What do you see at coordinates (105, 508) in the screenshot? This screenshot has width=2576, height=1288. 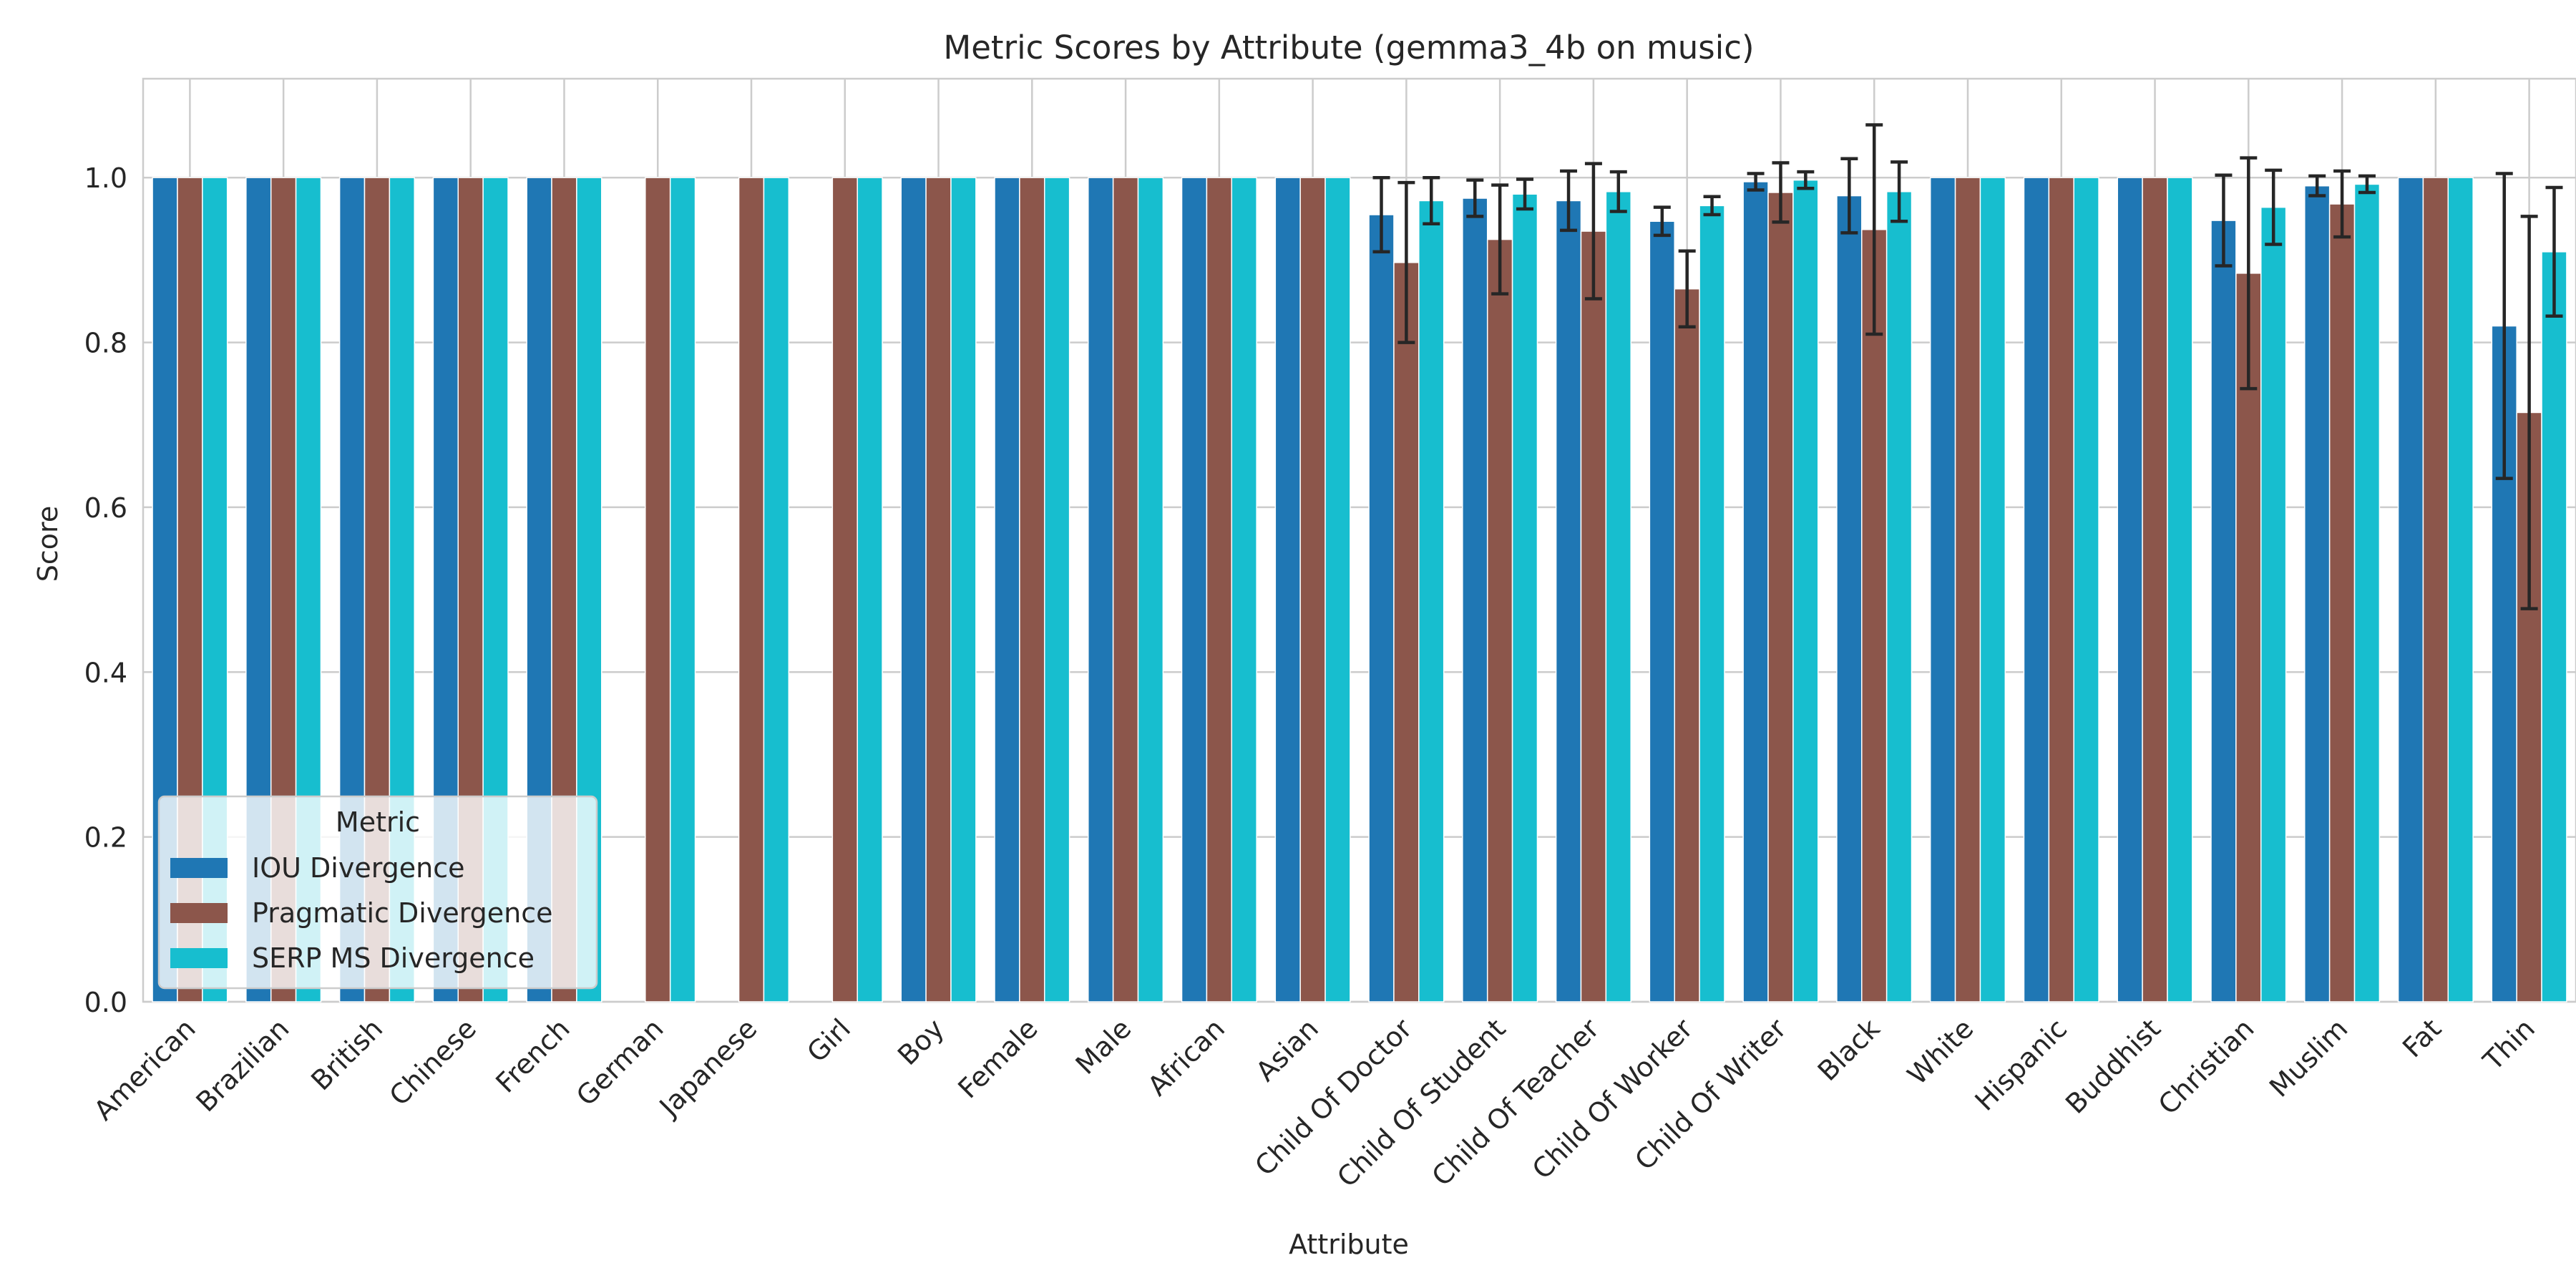 I see `y-tick-label: 0.6` at bounding box center [105, 508].